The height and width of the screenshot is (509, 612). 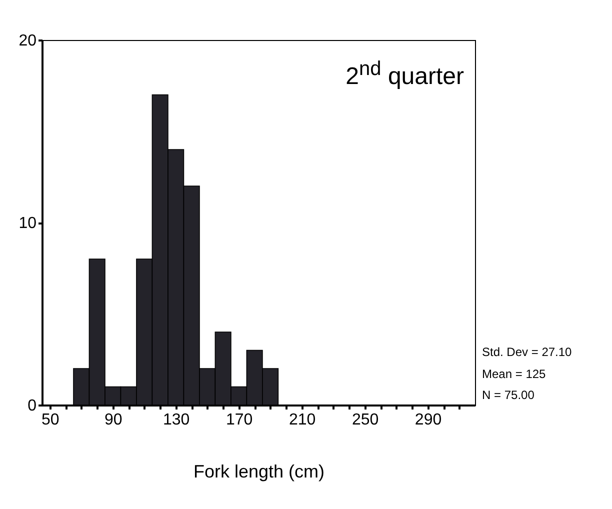 What do you see at coordinates (50, 420) in the screenshot?
I see `x-tick-label: 50` at bounding box center [50, 420].